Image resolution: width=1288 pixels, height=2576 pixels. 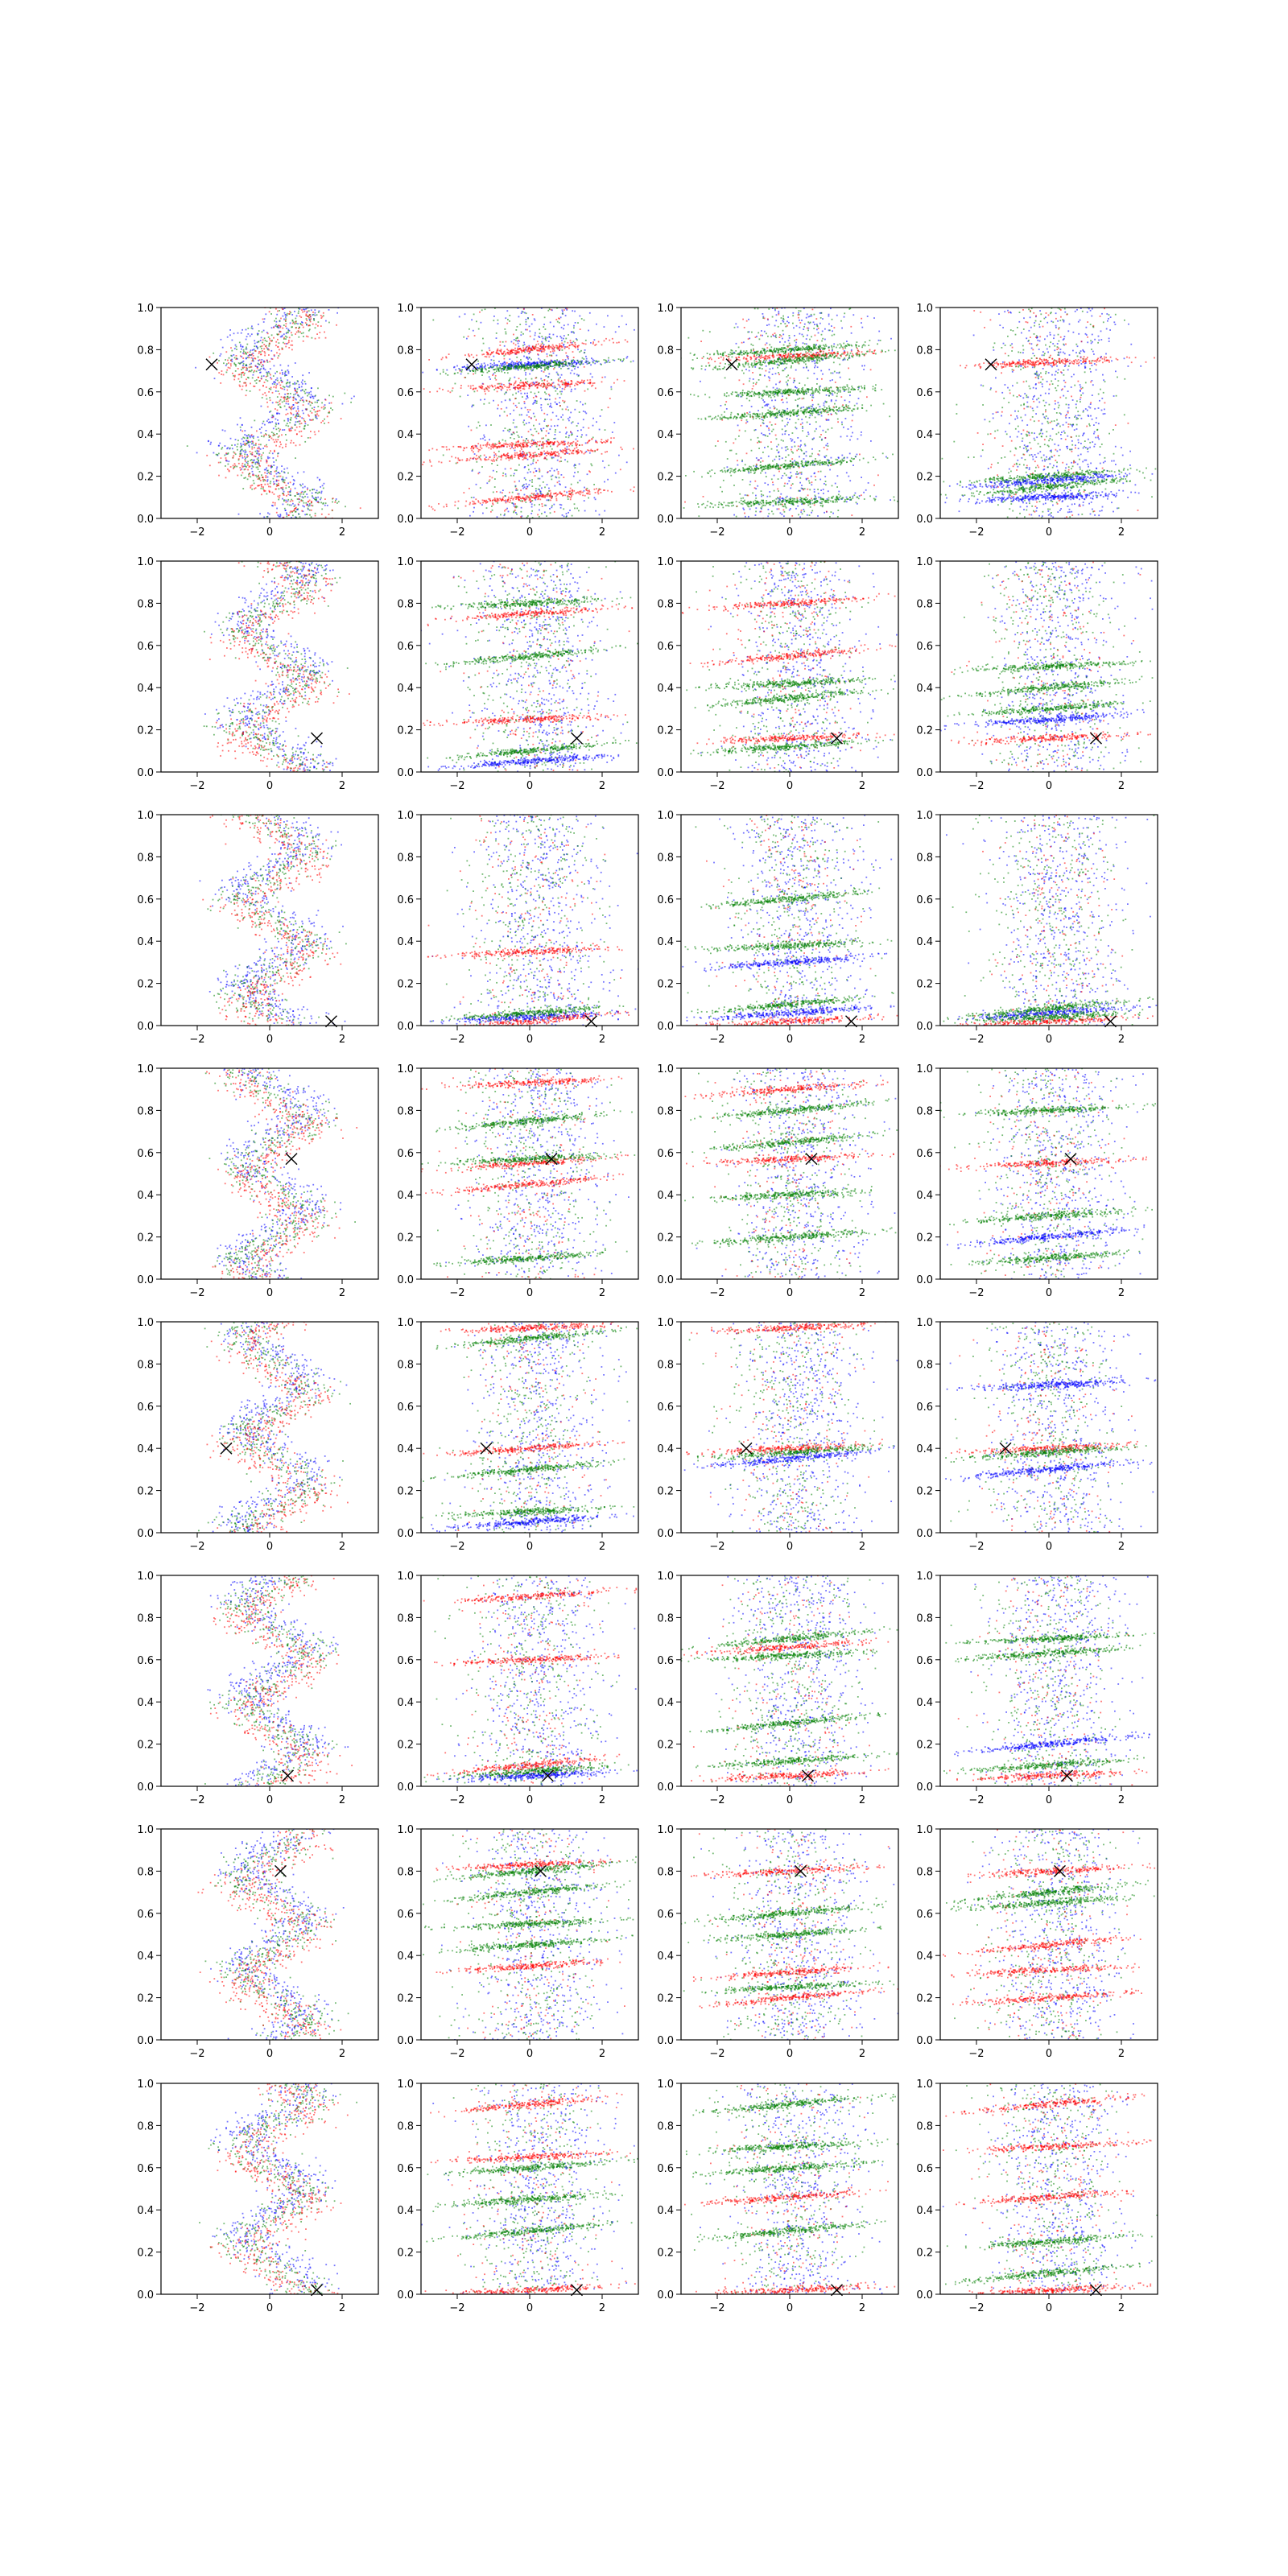 I want to click on panel-r0-c2: −2 0 20.00.20.40.60.81.0, so click(x=789, y=421).